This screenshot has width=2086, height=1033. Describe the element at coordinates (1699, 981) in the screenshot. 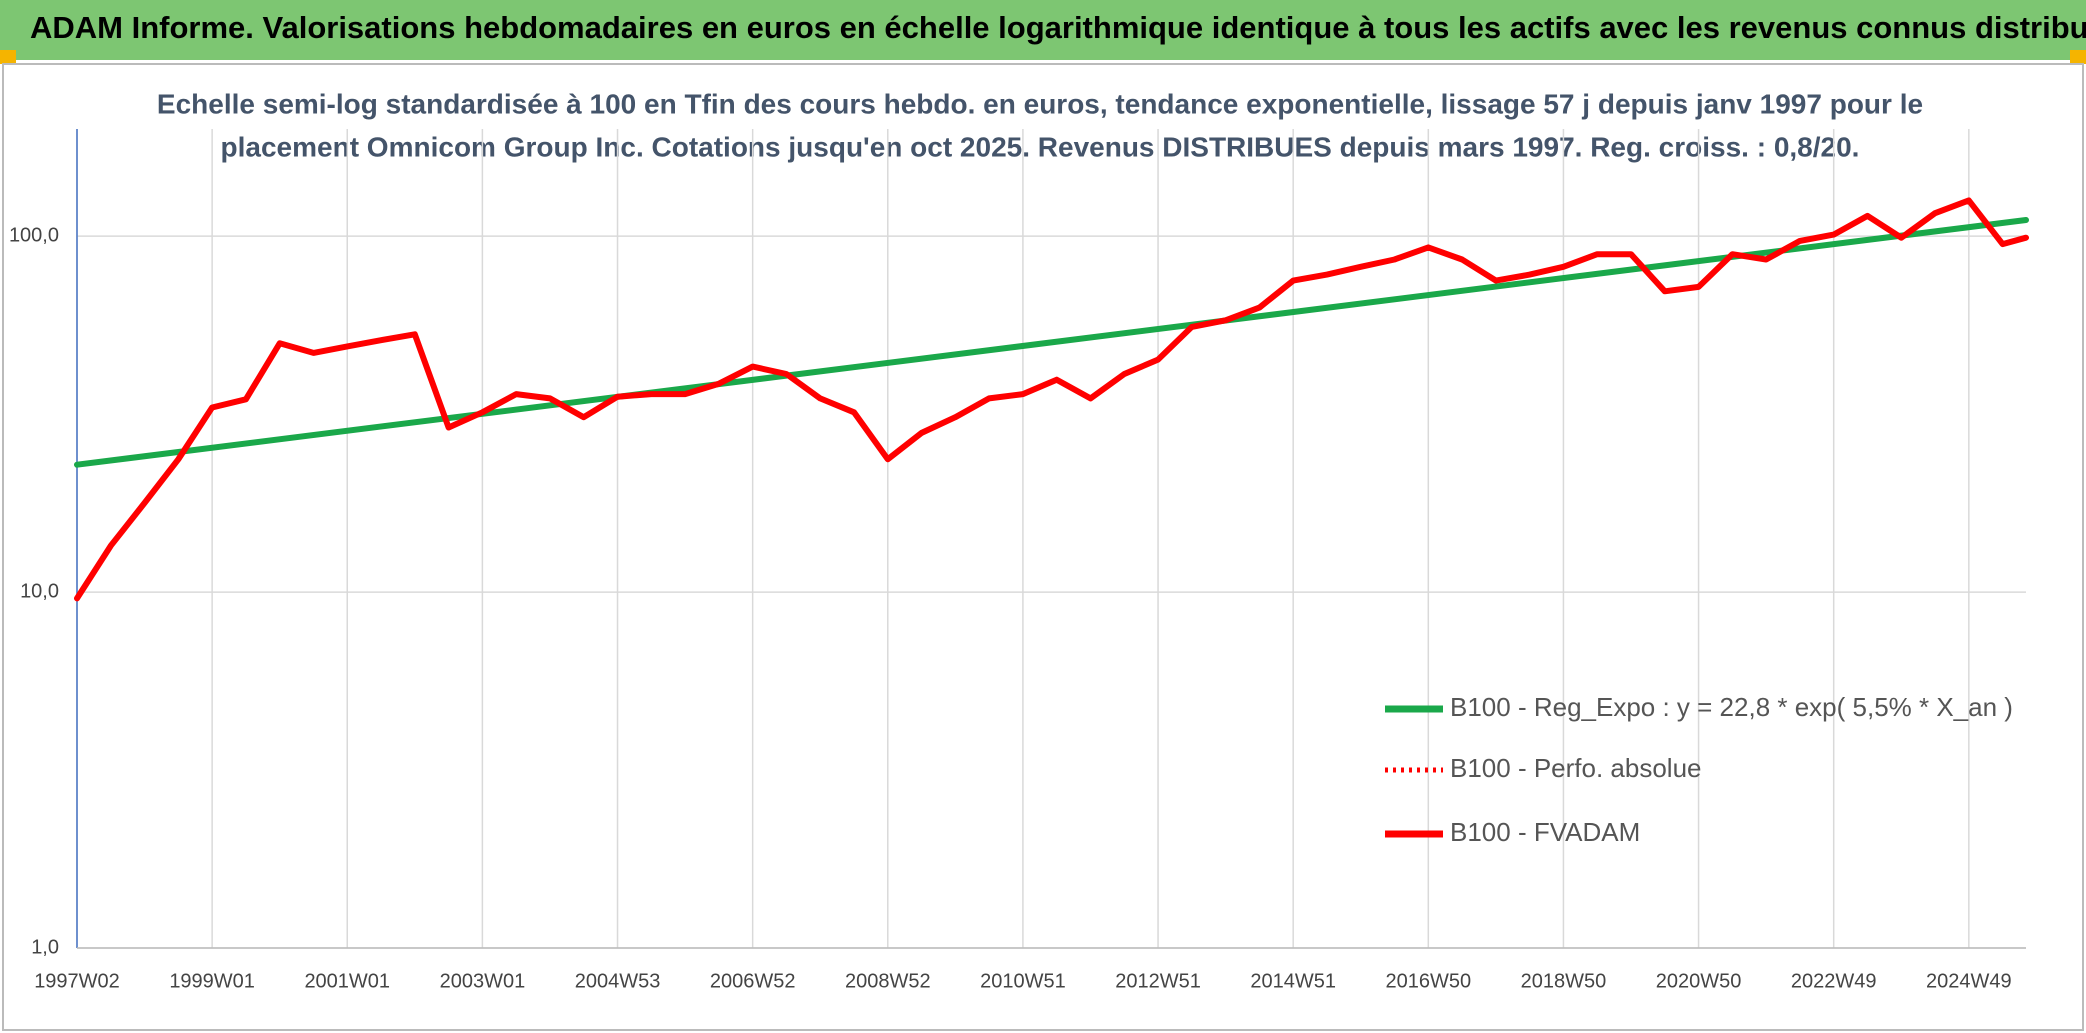

I see `x-tick-label: 2020W50` at that location.